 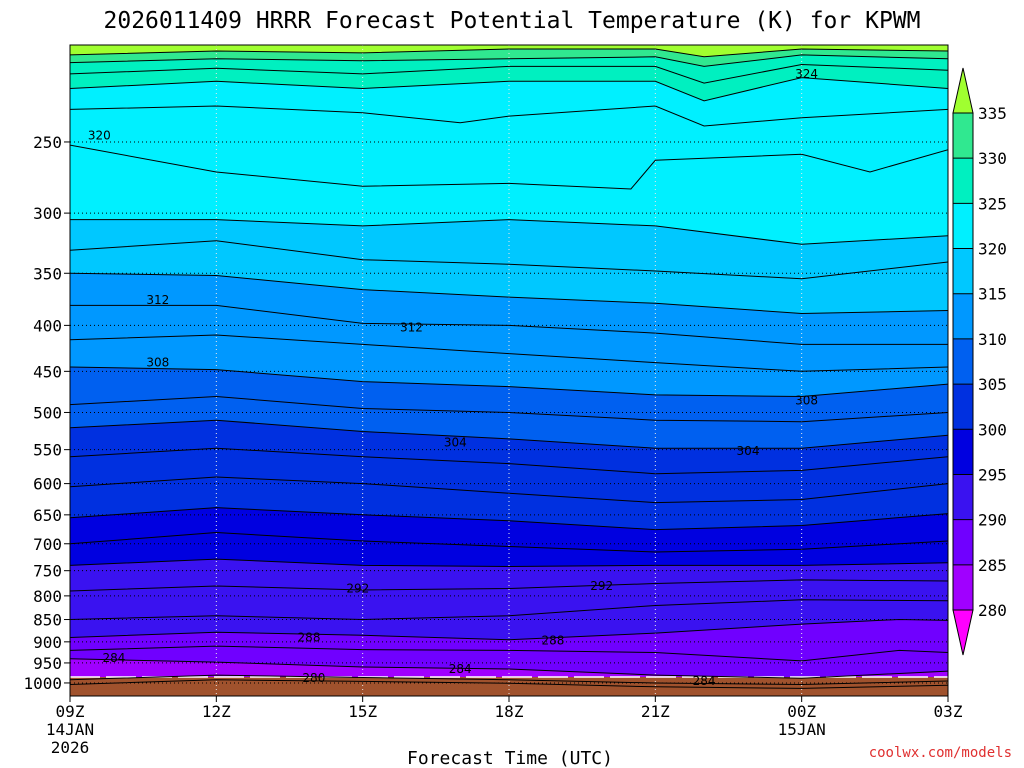 I want to click on y-tick-label-550: 550, so click(x=47, y=450).